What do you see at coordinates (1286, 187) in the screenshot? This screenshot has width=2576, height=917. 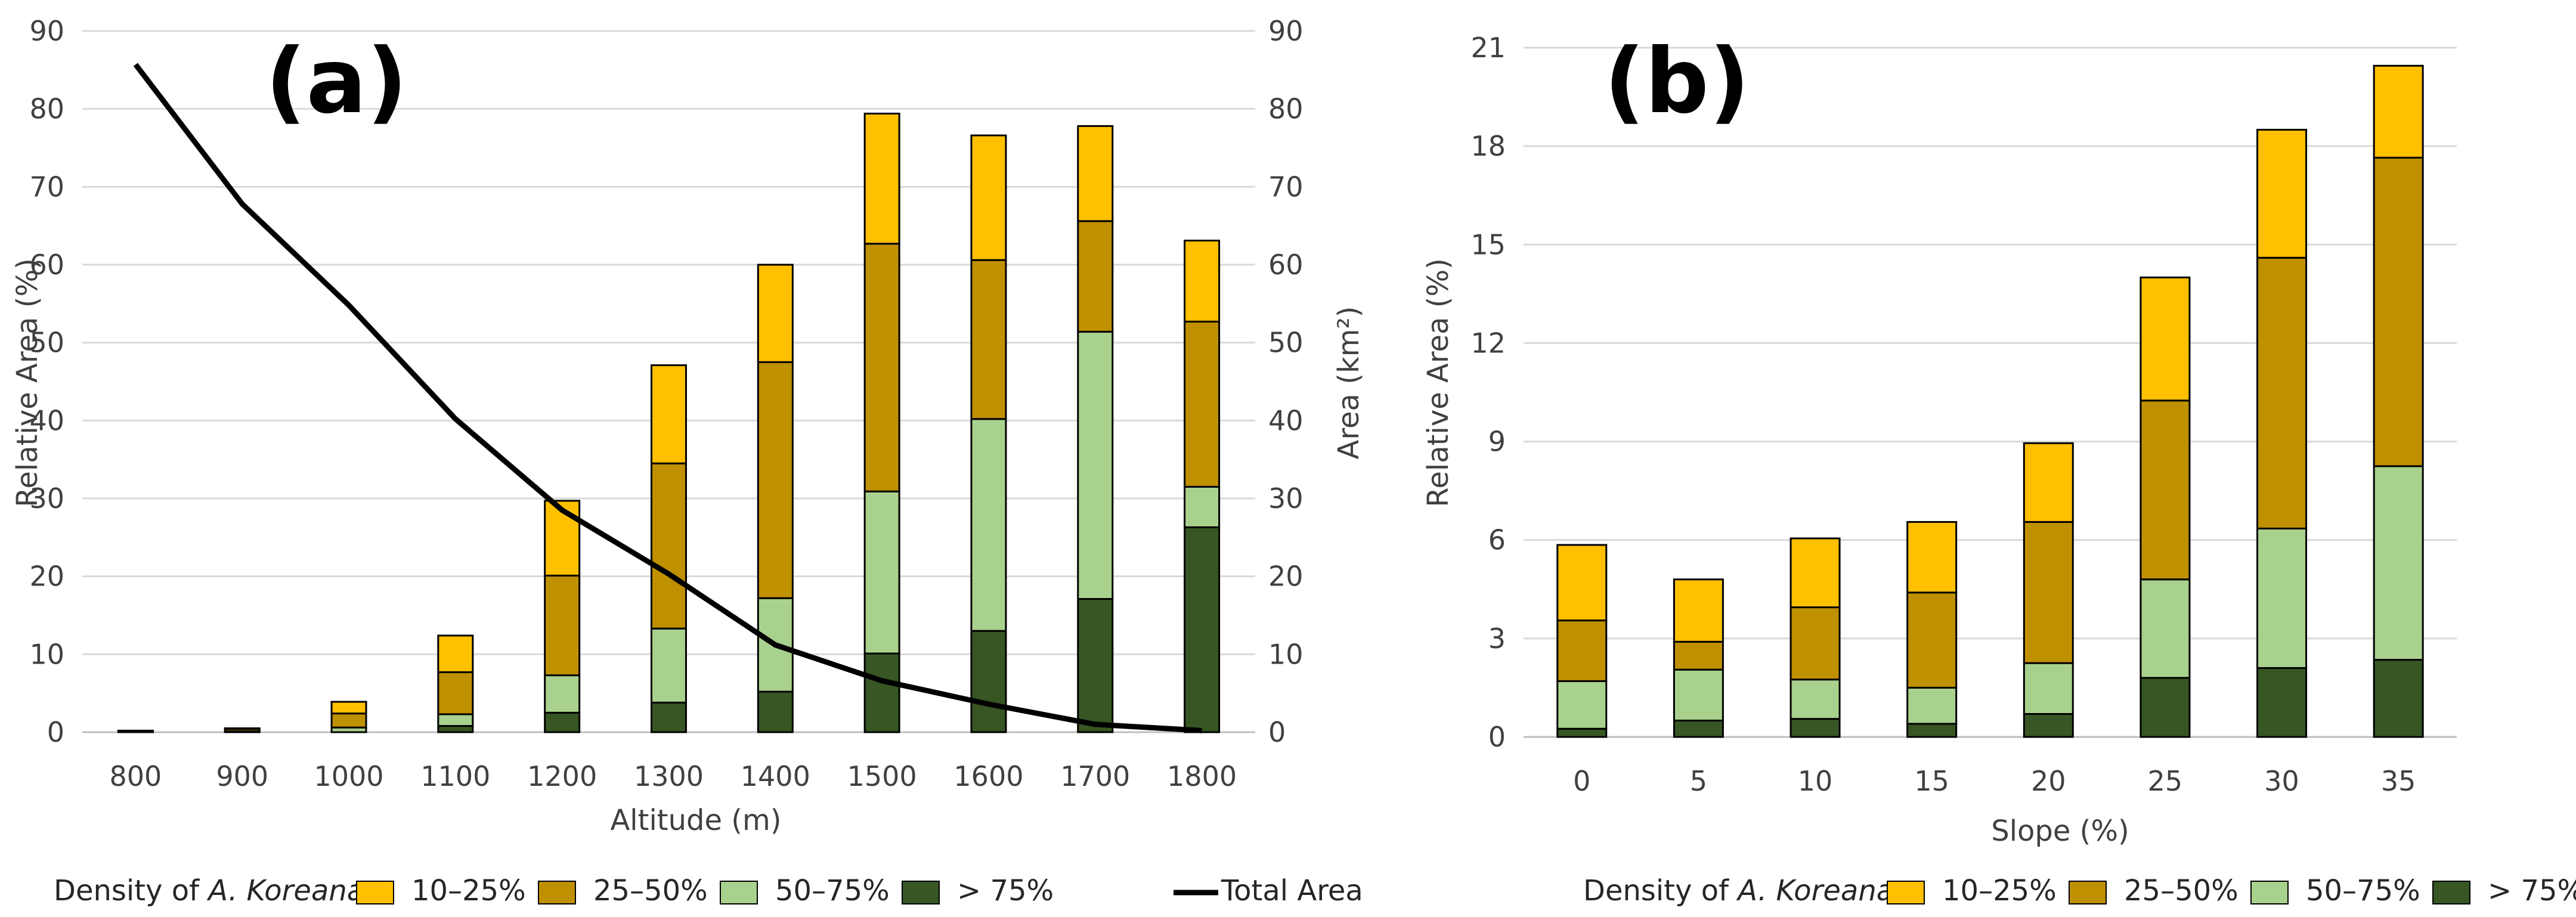 I see `chart-a-y2-tick-70: 70` at bounding box center [1286, 187].